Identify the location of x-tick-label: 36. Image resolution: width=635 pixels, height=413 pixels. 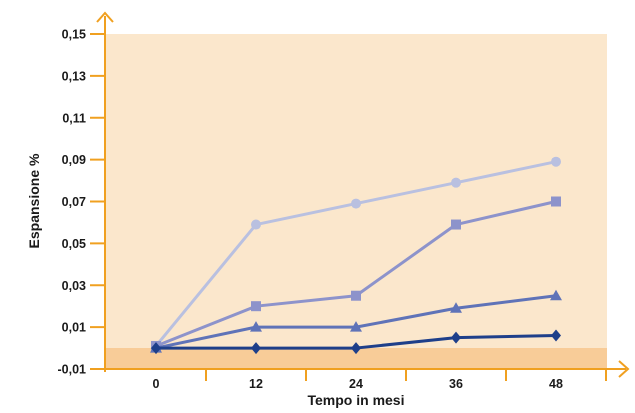
(456, 384).